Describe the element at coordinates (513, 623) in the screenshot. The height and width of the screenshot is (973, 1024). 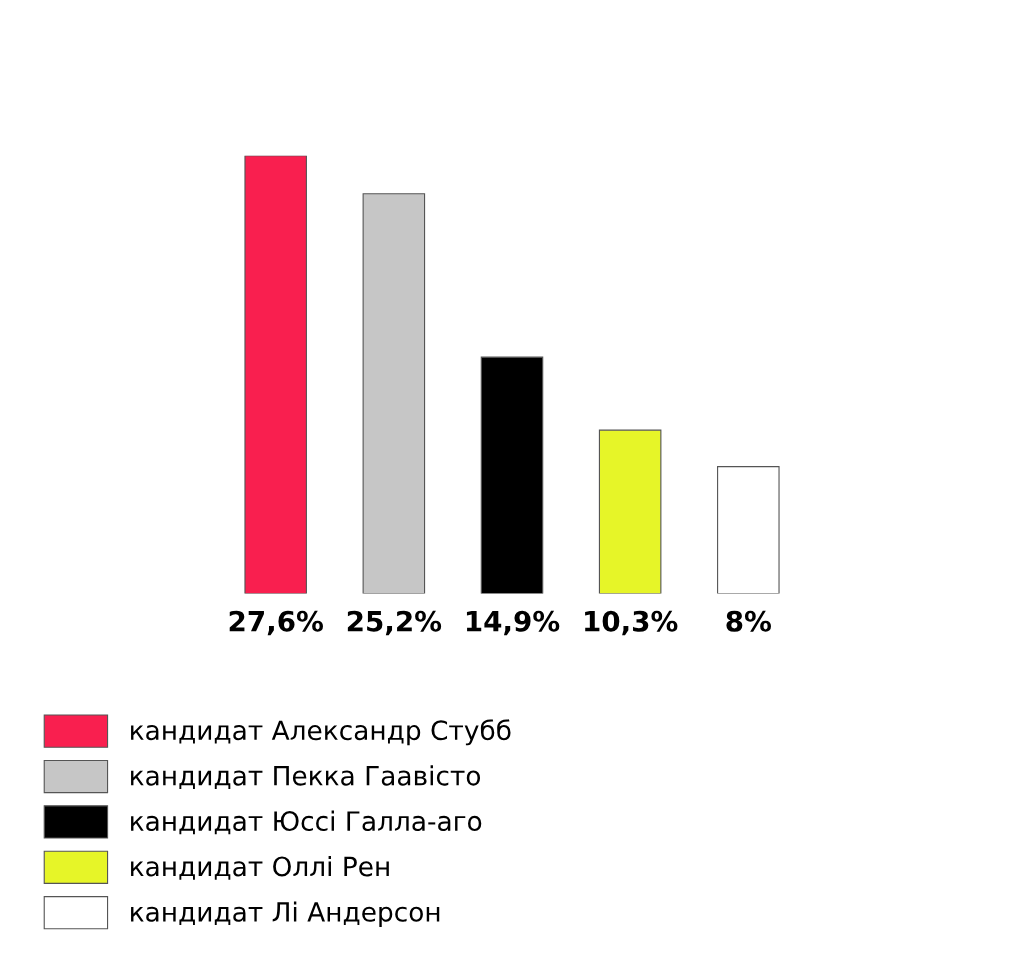
I see `data-label: 14,9%` at that location.